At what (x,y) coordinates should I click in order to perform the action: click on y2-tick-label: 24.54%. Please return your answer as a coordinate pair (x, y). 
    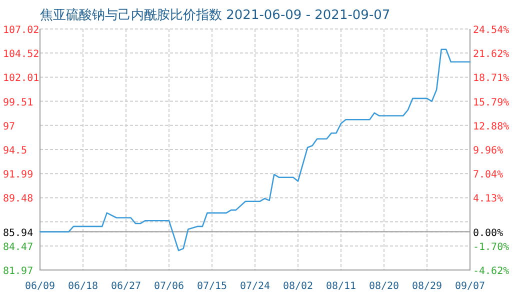
    Looking at the image, I should click on (491, 30).